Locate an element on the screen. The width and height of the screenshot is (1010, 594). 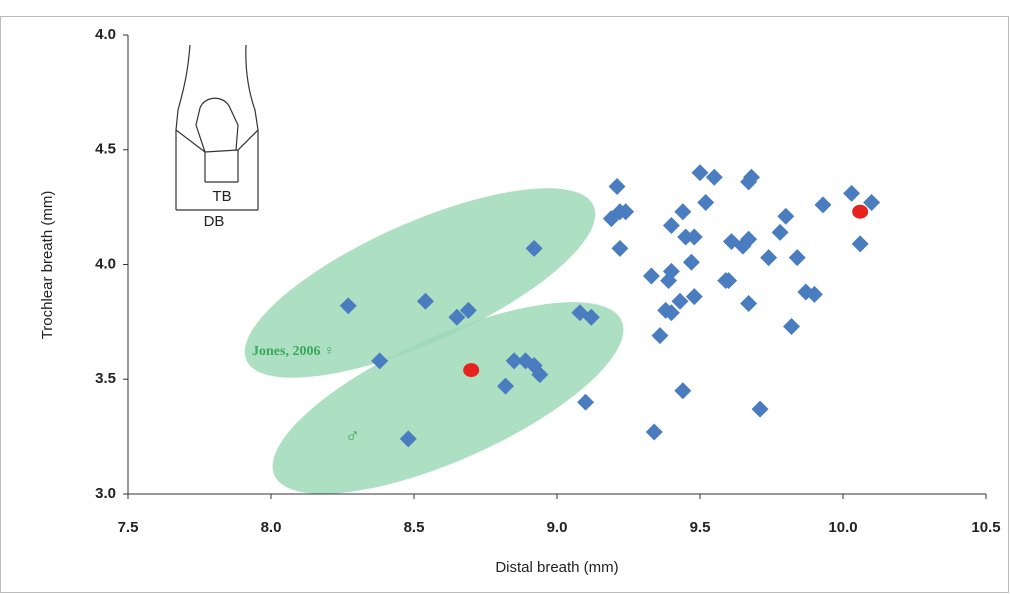
y-tick-label: 4.5 is located at coordinates (105, 149).